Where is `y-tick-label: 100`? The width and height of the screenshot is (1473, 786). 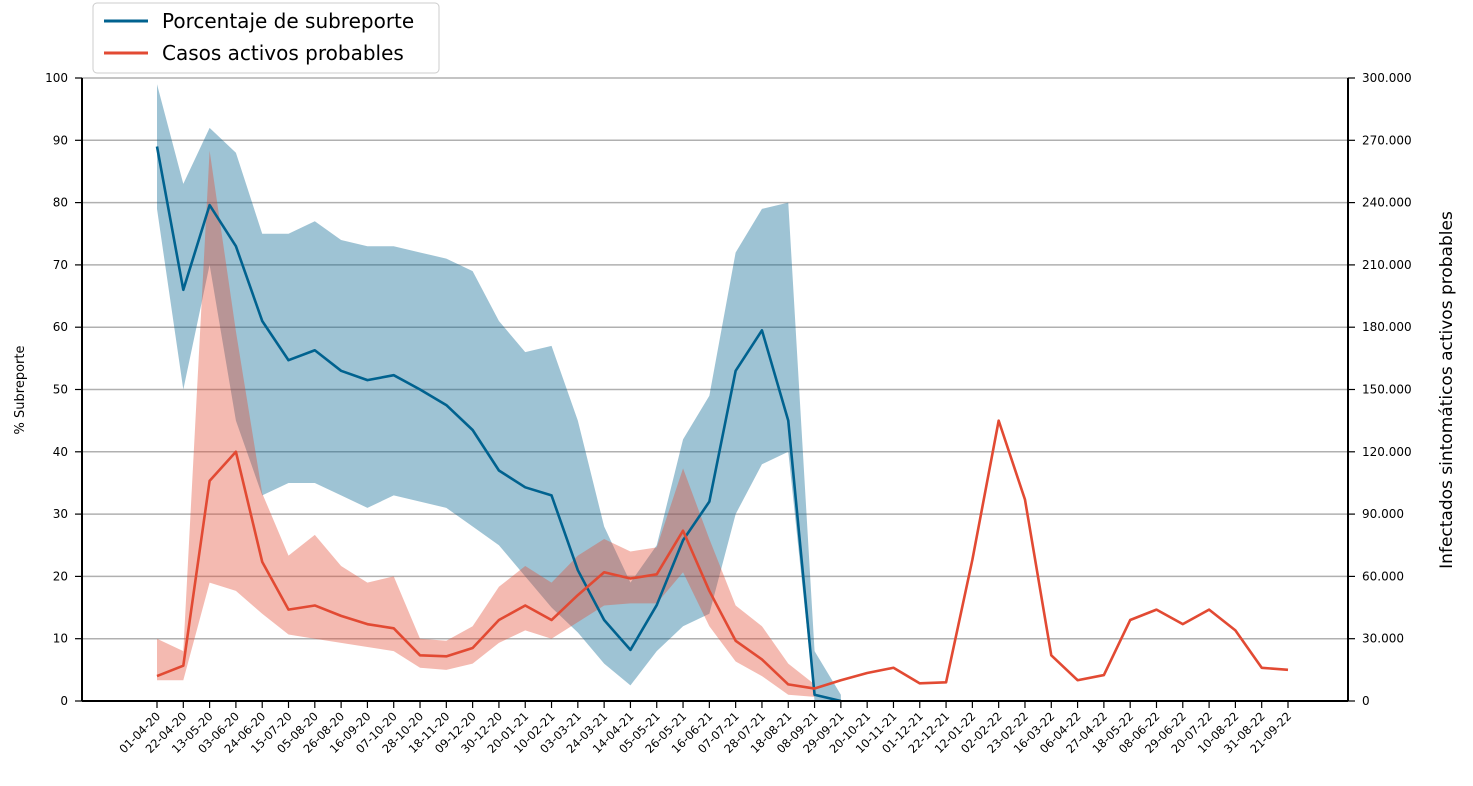 y-tick-label: 100 is located at coordinates (56, 78).